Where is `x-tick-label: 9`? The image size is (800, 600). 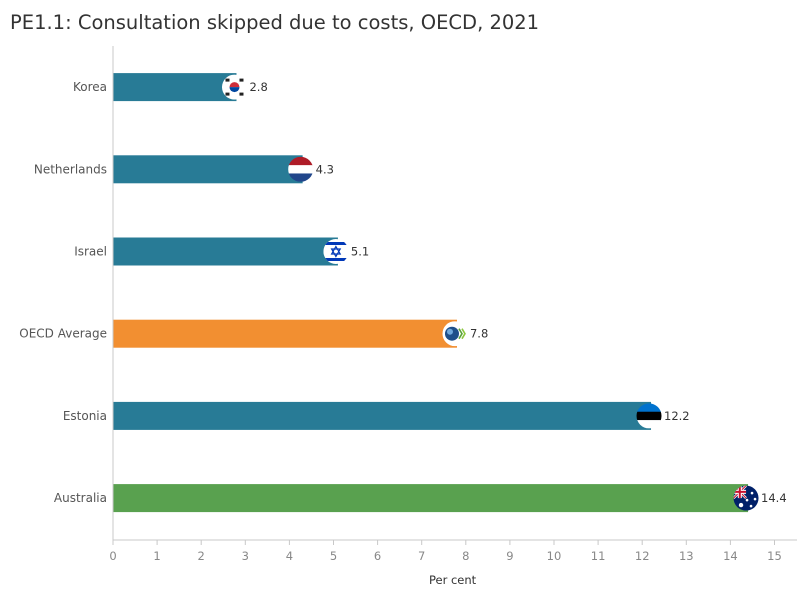
x-tick-label: 9 is located at coordinates (509, 556).